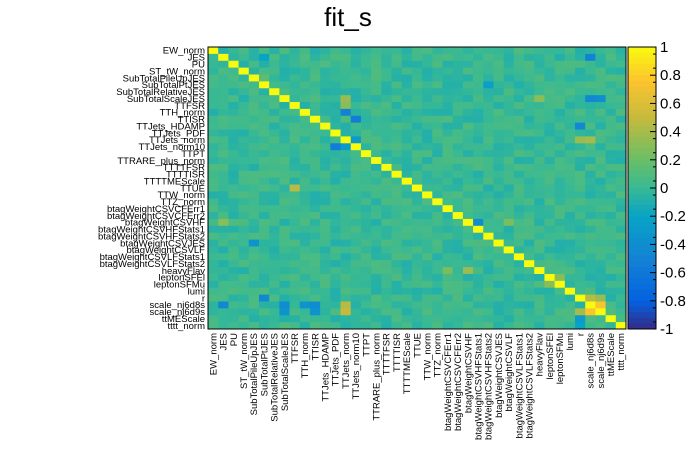 Image resolution: width=696 pixels, height=472 pixels. I want to click on x-tick-label: TTZ_norm, so click(438, 355).